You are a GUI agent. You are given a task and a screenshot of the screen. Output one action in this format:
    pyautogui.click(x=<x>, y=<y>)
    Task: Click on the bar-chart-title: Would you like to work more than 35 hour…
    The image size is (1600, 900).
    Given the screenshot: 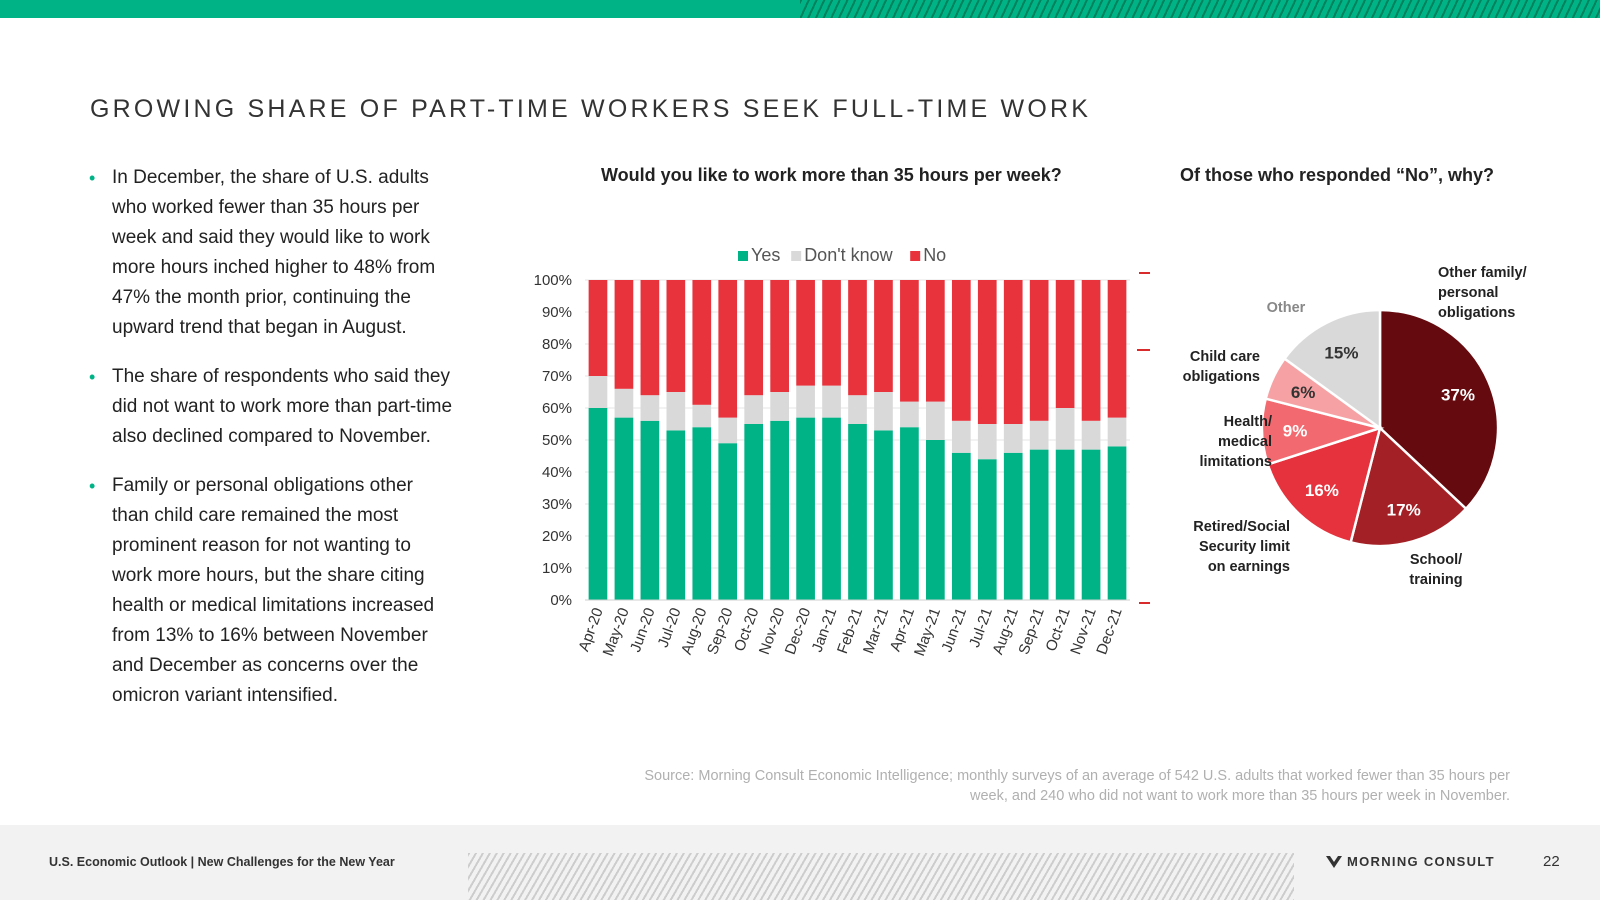 What is the action you would take?
    pyautogui.click(x=831, y=175)
    